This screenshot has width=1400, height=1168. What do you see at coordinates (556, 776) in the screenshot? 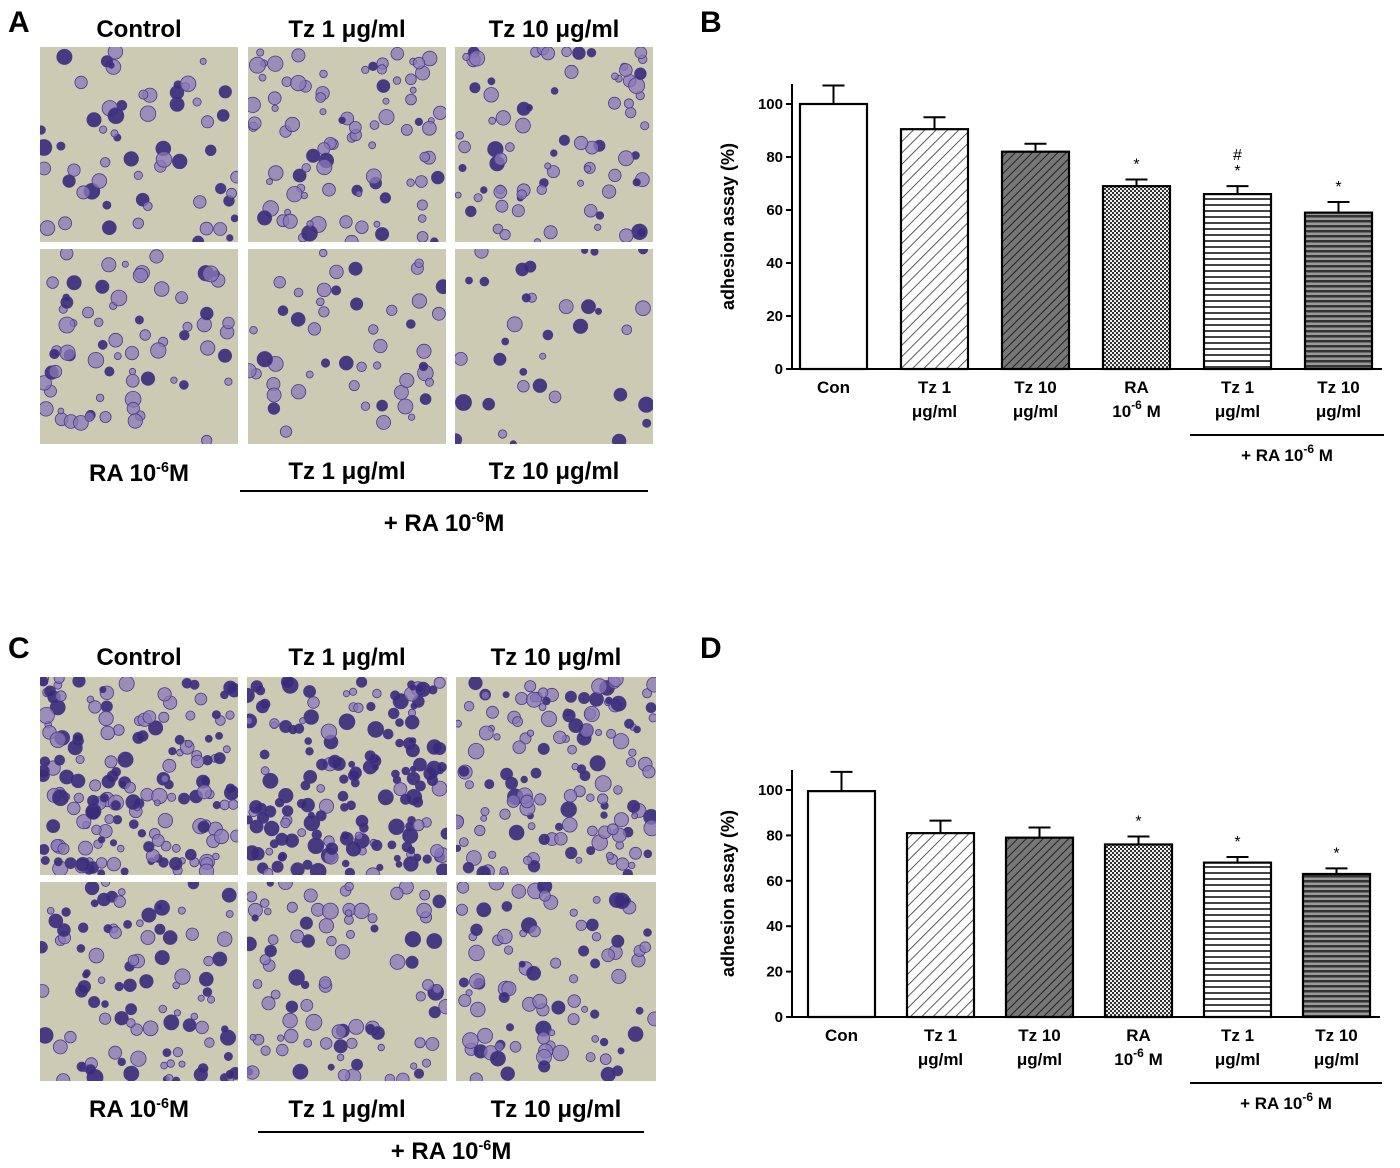
I see `micrograph-c-tz10` at bounding box center [556, 776].